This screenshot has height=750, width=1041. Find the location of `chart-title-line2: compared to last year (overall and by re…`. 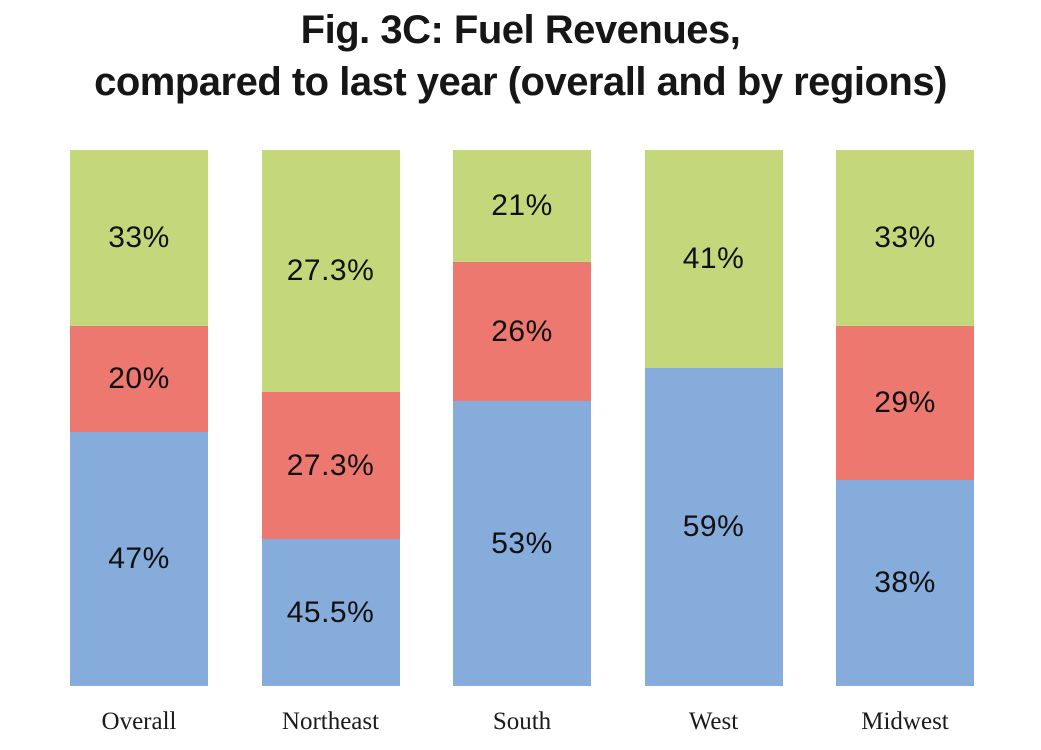

chart-title-line2: compared to last year (overall and by re… is located at coordinates (520, 82).